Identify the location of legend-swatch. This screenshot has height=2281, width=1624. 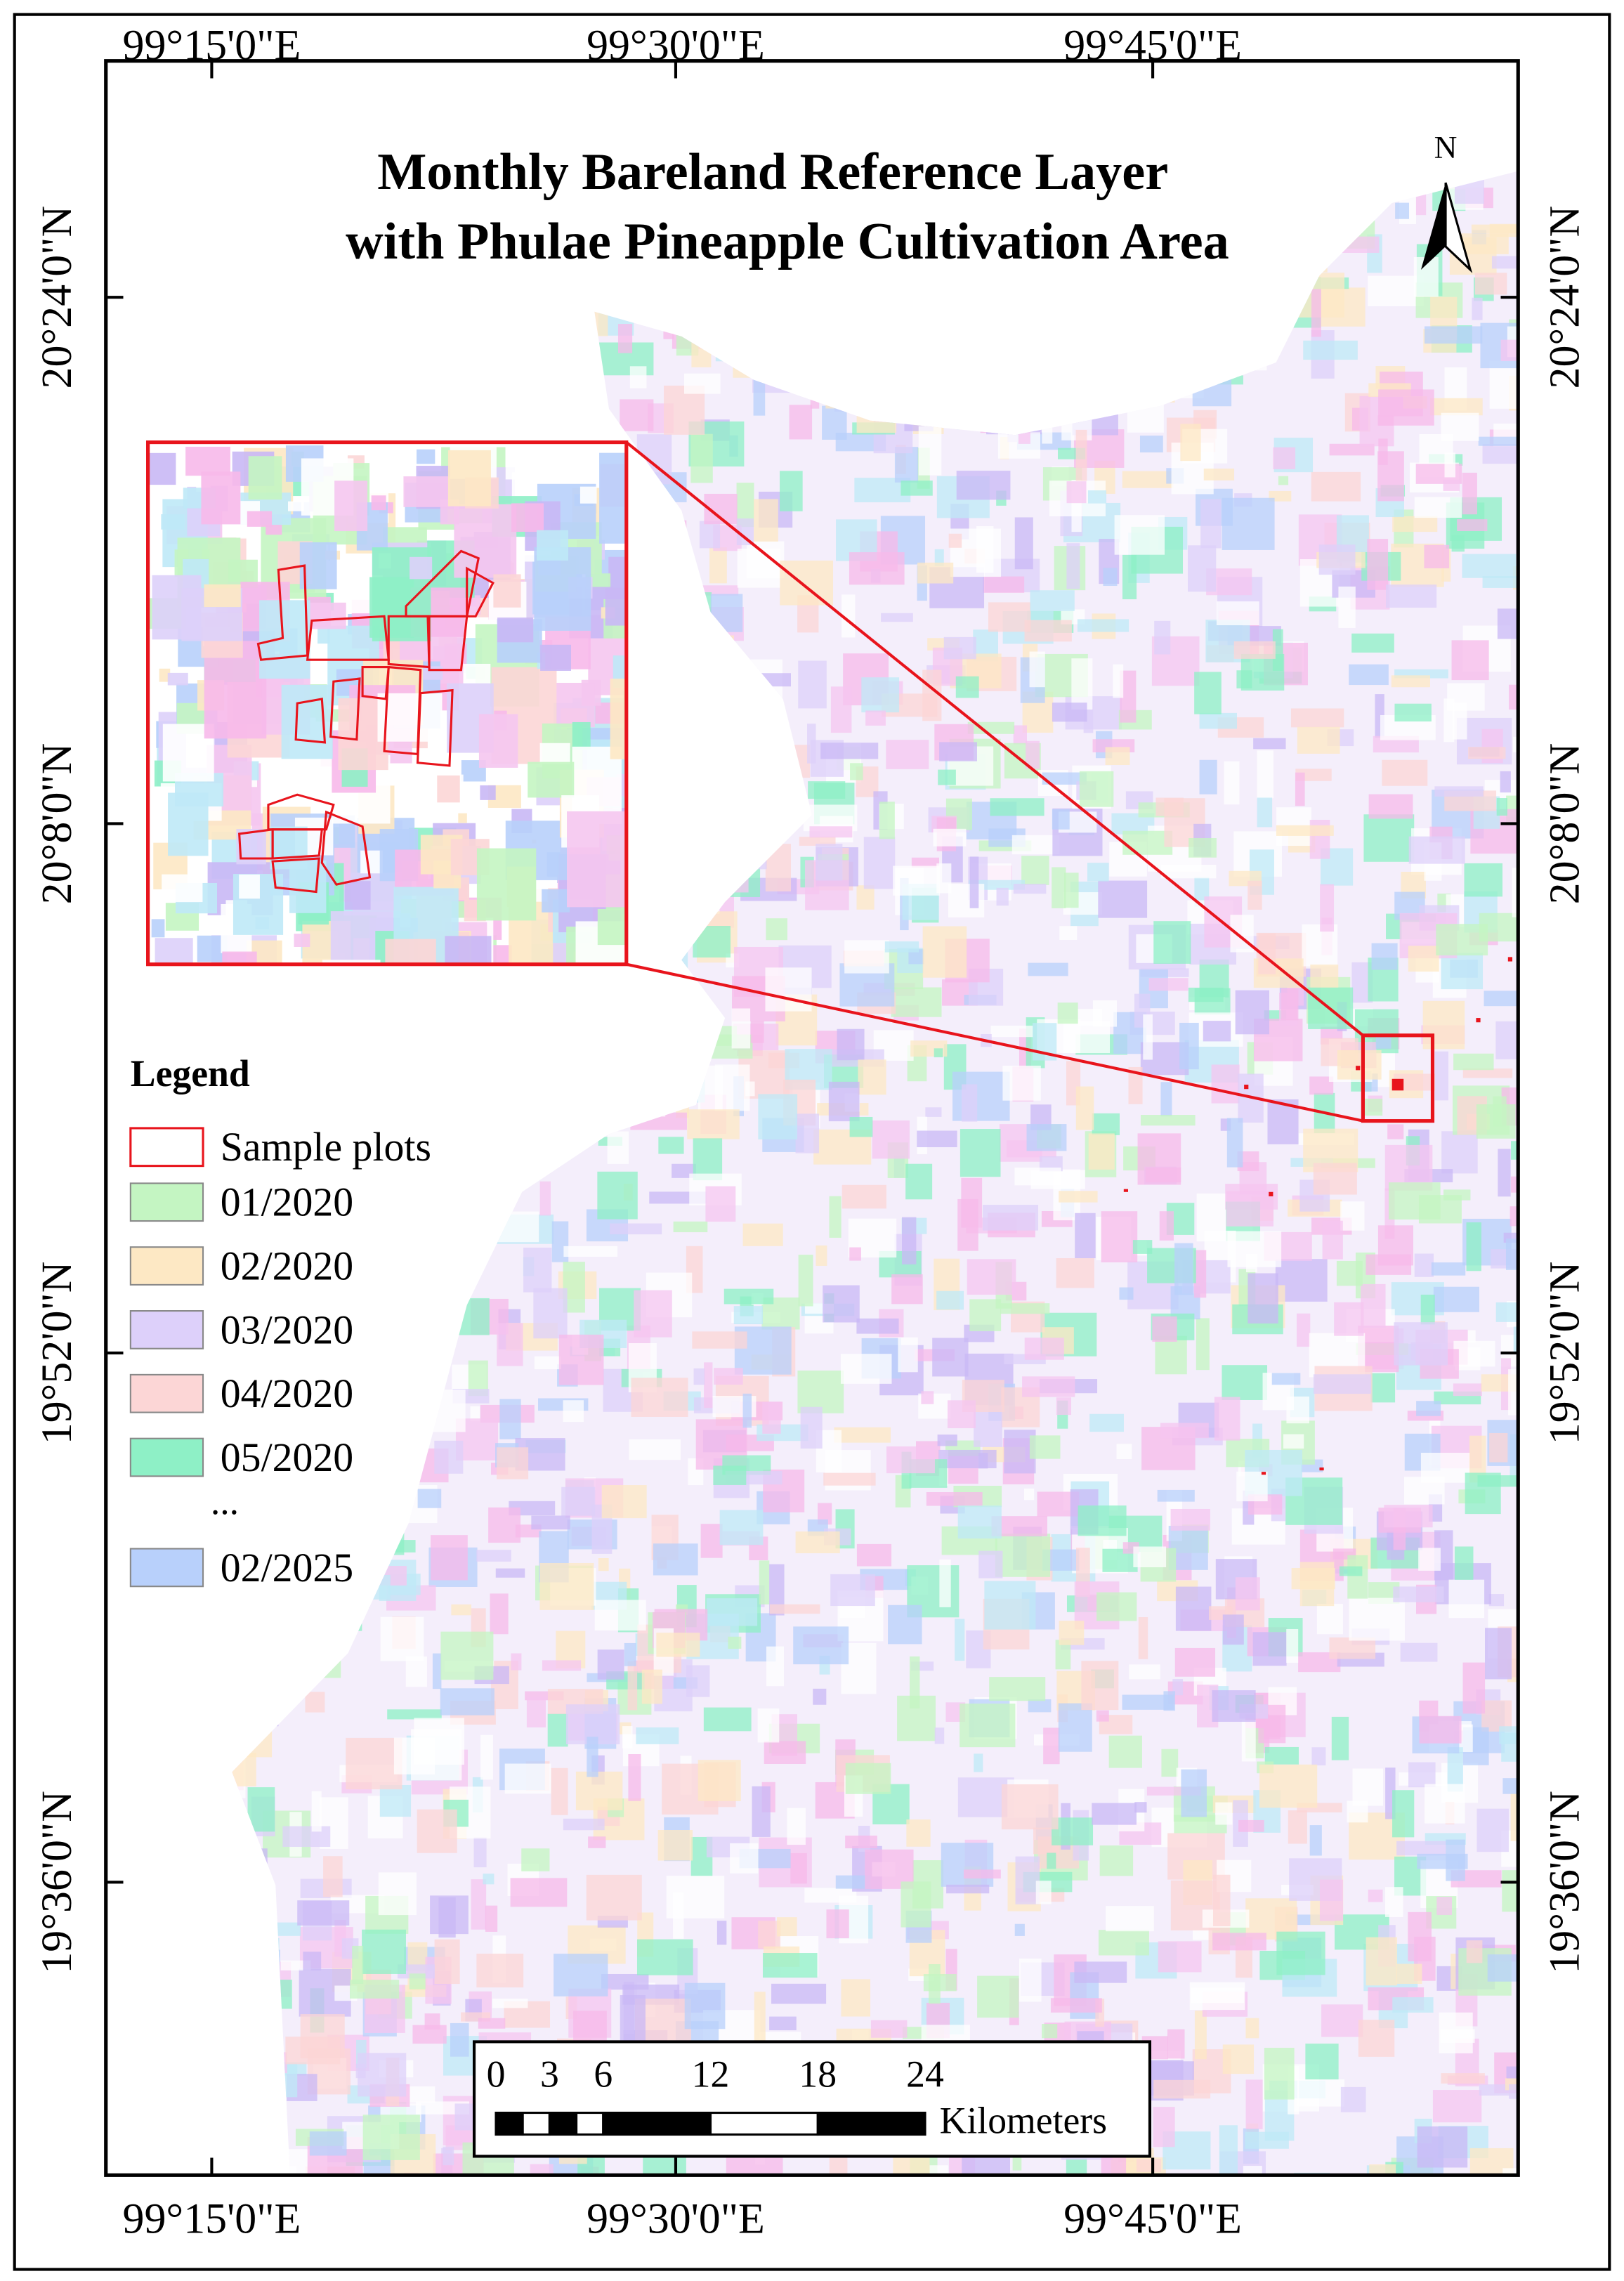
(166, 1457).